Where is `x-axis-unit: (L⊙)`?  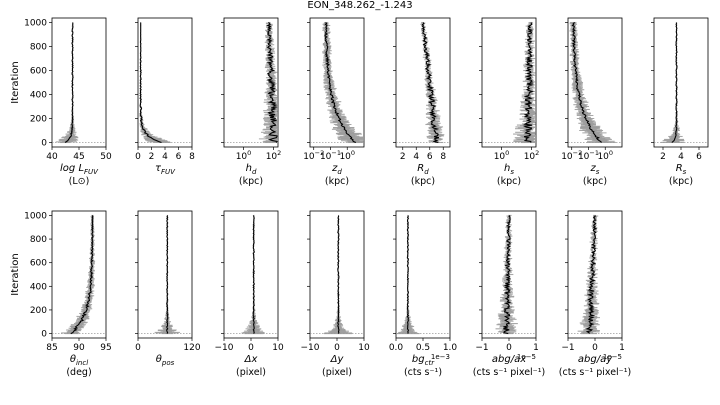 x-axis-unit: (L⊙) is located at coordinates (79, 181).